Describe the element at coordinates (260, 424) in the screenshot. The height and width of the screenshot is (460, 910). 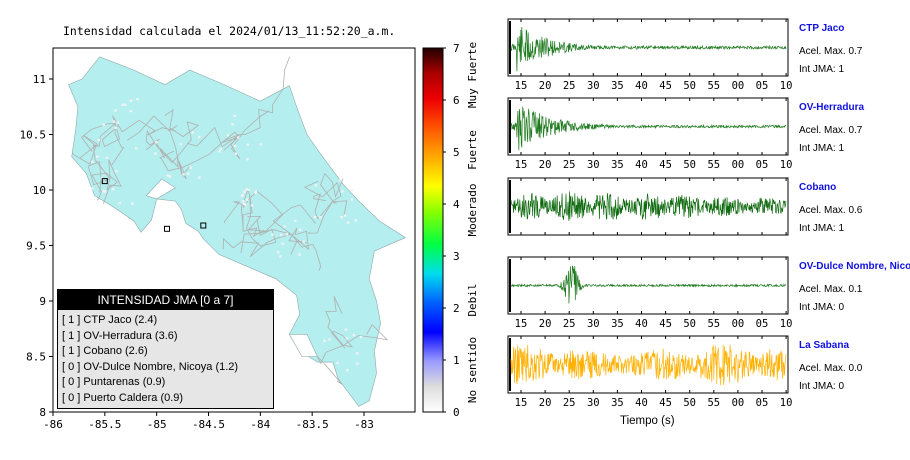
I see `map-x-tick-label: -84` at that location.